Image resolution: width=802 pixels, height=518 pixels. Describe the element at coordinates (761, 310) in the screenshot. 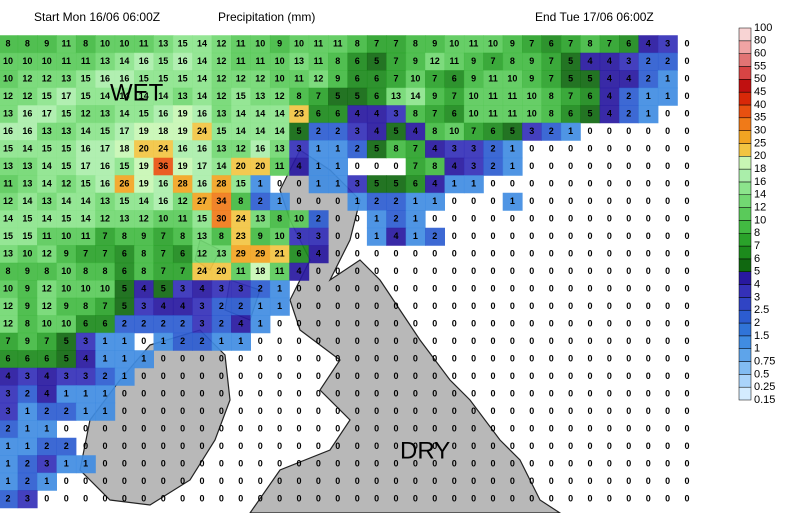

I see `legend-label: 2.5` at that location.